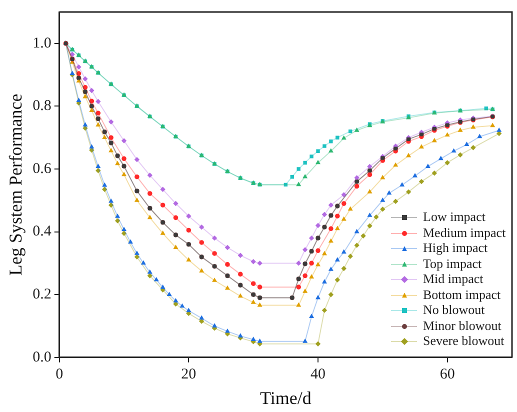 The width and height of the screenshot is (517, 412). Describe the element at coordinates (318, 374) in the screenshot. I see `x-tick-label: 40` at that location.